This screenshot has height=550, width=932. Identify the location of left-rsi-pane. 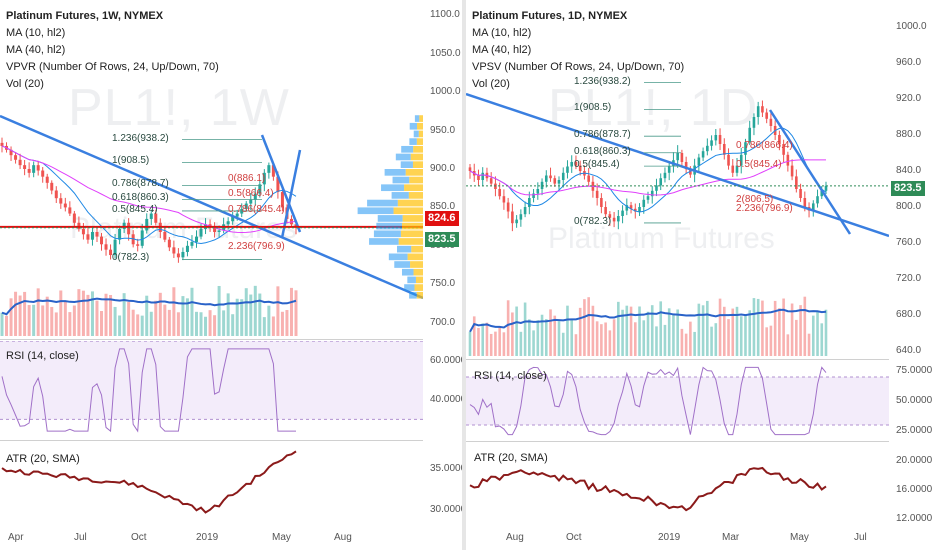
(211, 390).